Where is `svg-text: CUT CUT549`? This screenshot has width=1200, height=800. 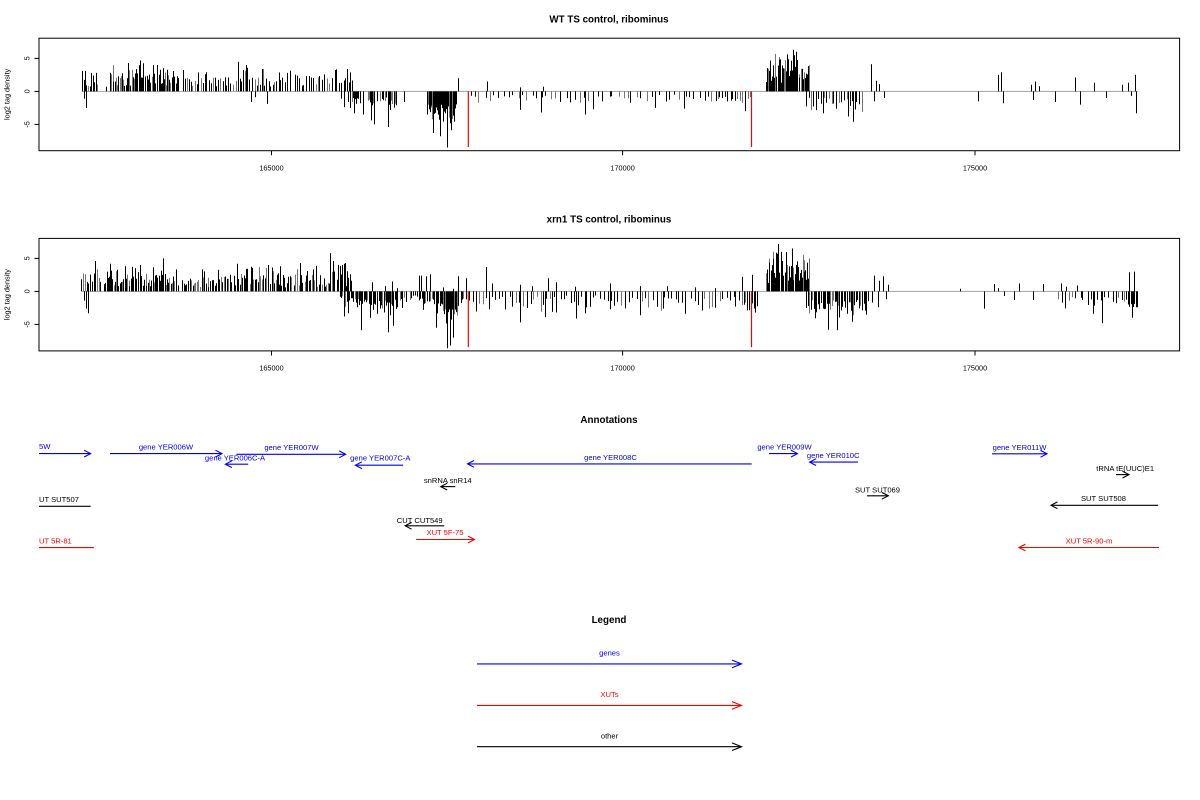
svg-text: CUT CUT549 is located at coordinates (420, 520).